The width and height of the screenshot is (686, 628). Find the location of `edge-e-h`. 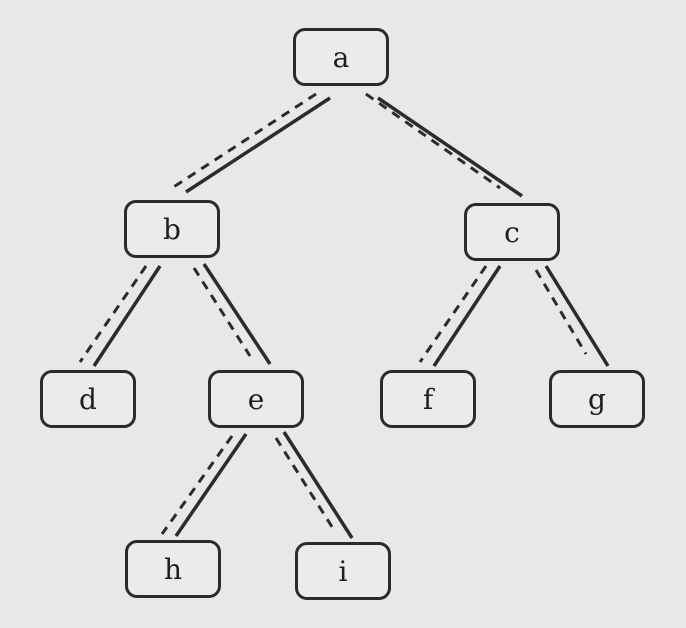

edge-e-h is located at coordinates (204, 485).